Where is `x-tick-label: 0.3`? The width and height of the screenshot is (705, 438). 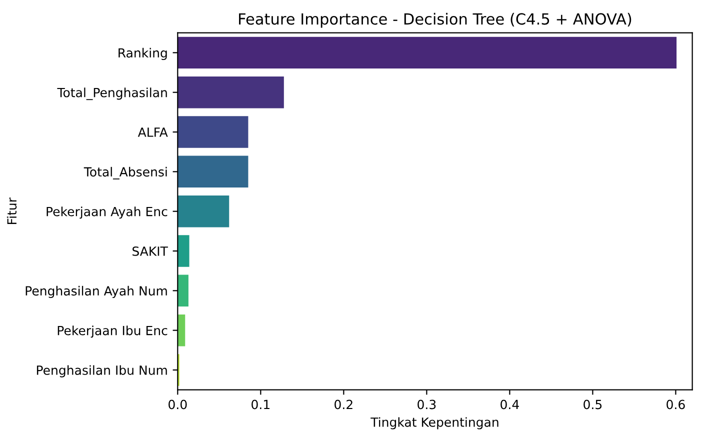
x-tick-label: 0.3 is located at coordinates (427, 405).